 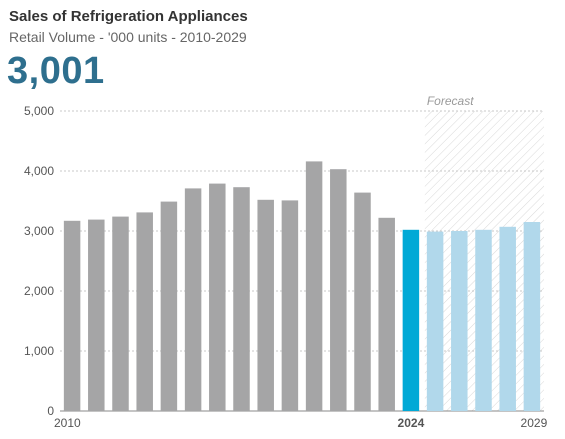 I want to click on headline-value: 3,001, so click(x=56, y=71).